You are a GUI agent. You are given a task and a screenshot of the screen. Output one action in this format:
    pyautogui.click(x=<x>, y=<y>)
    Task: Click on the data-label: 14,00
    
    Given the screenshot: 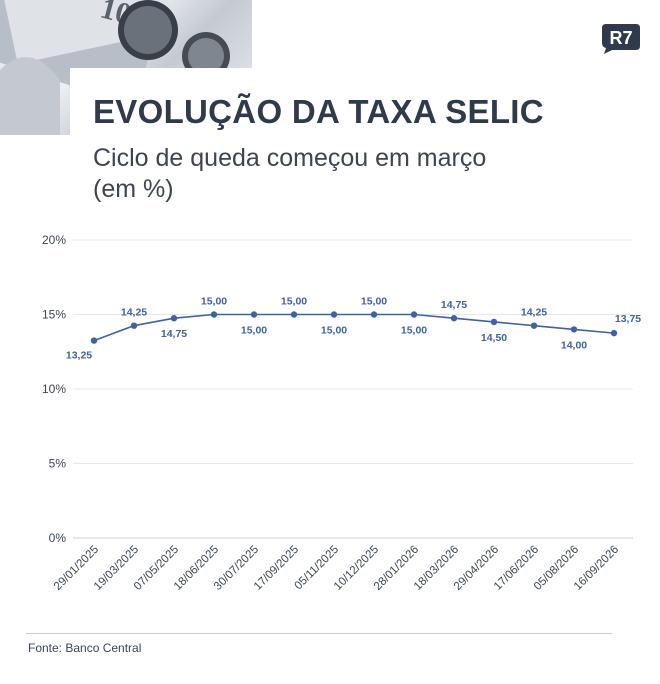 What is the action you would take?
    pyautogui.click(x=574, y=345)
    